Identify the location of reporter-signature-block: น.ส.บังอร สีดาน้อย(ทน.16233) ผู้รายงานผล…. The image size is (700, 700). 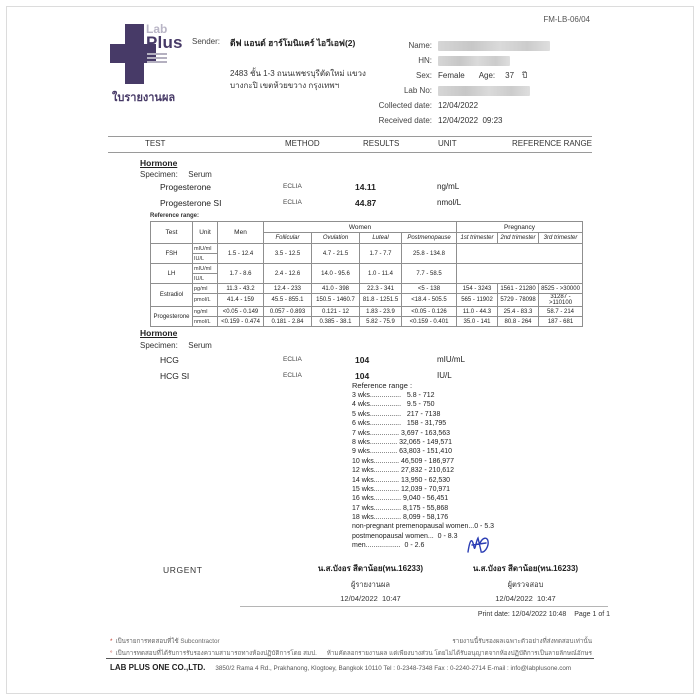
(370, 582).